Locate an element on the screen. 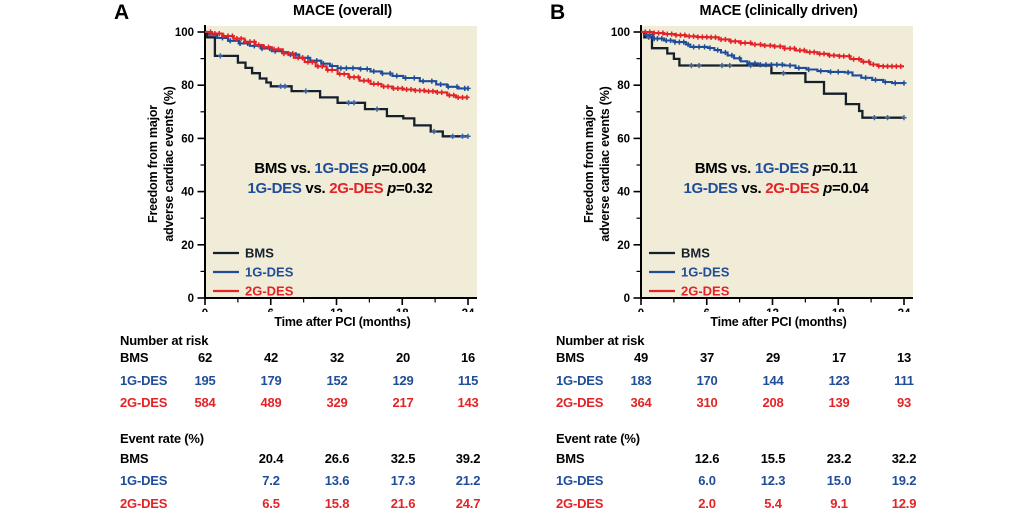  number-at-risk-value: 13 is located at coordinates (904, 357).